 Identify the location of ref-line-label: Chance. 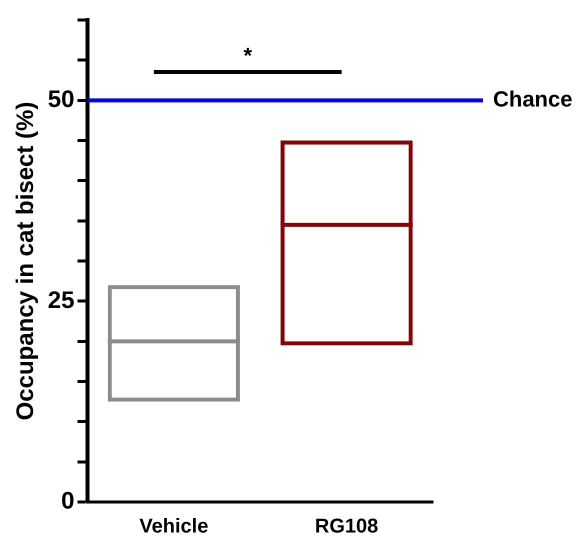
(532, 99).